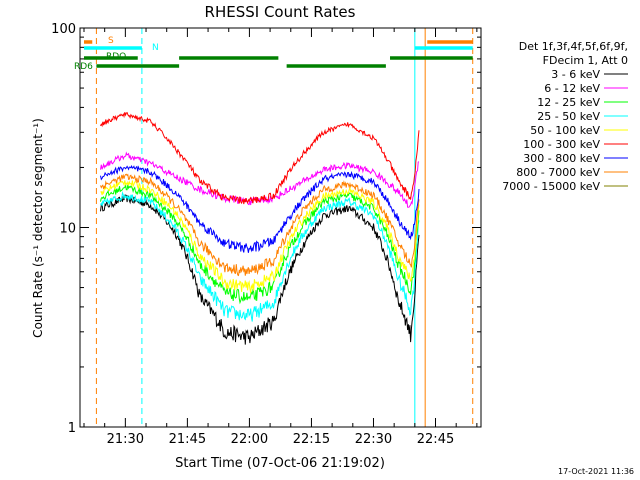  I want to click on legend-entry-label: 50 - 100 keV, so click(565, 130).